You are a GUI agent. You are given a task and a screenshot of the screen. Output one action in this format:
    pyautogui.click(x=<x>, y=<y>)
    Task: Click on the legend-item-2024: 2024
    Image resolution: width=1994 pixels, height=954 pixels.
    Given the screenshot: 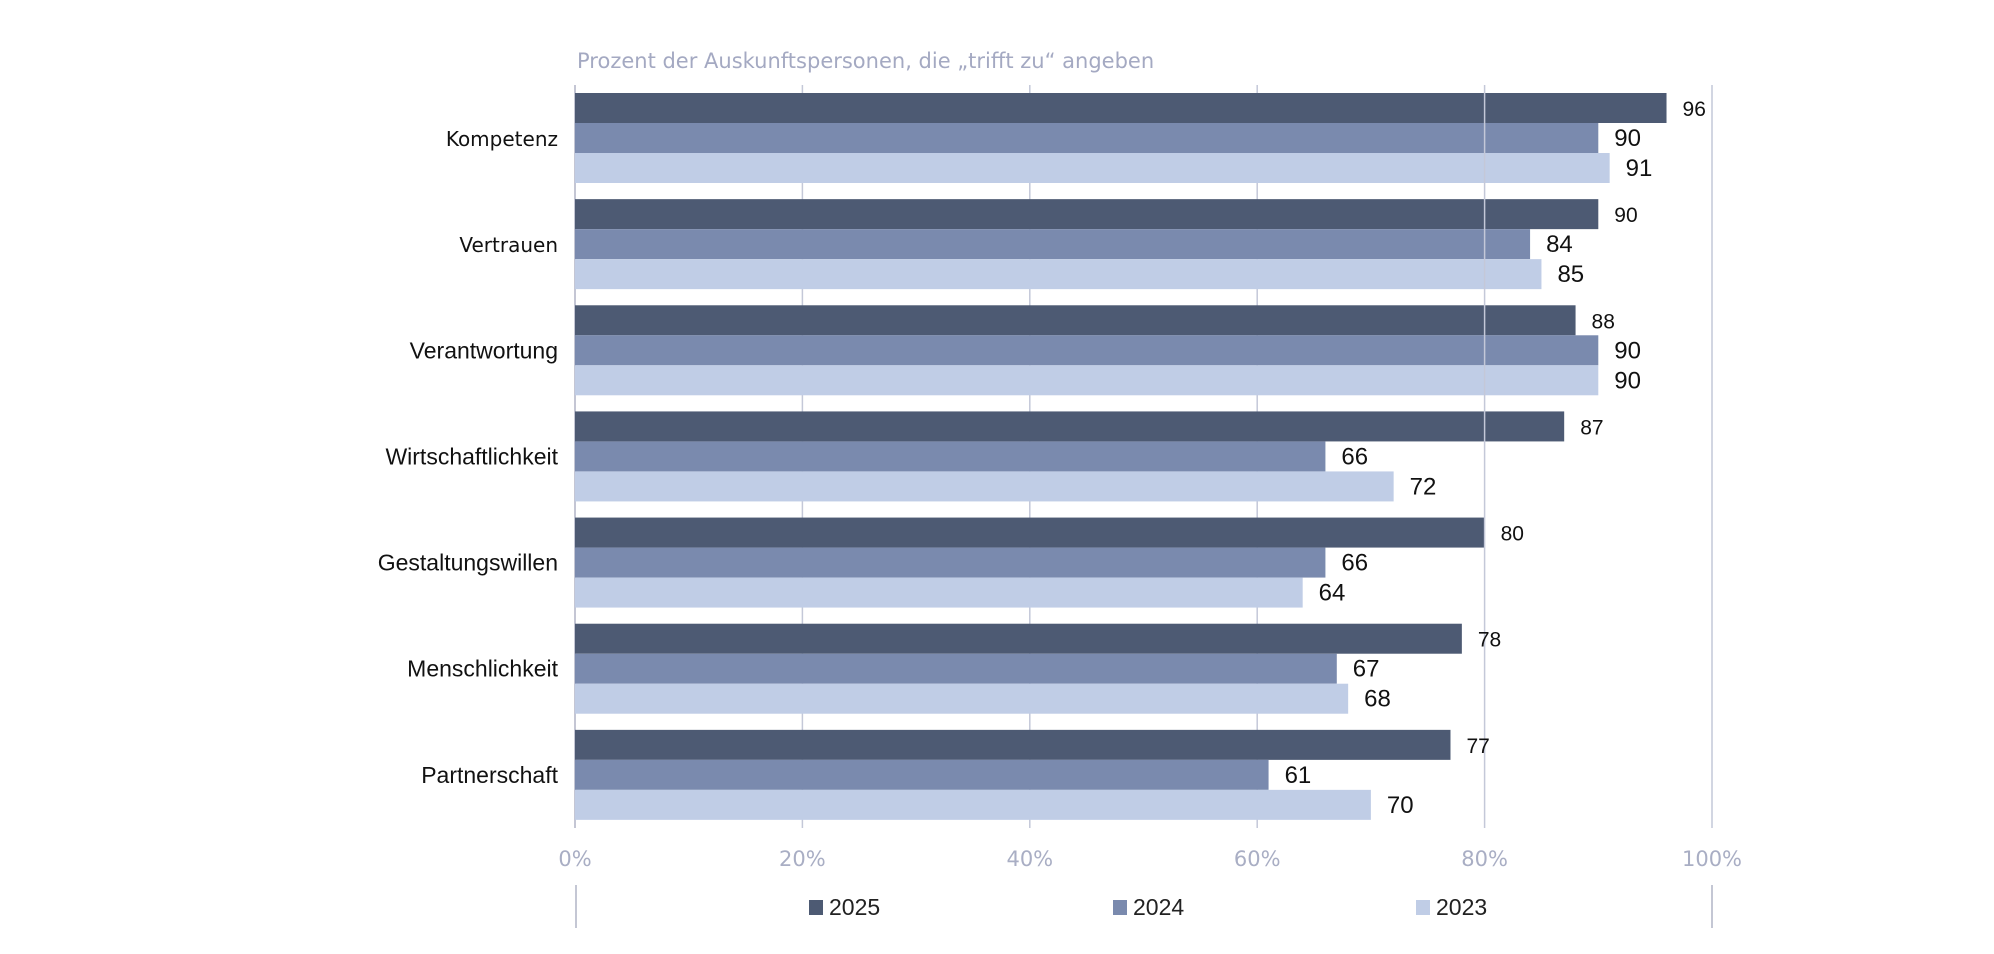 What is the action you would take?
    pyautogui.click(x=1148, y=907)
    